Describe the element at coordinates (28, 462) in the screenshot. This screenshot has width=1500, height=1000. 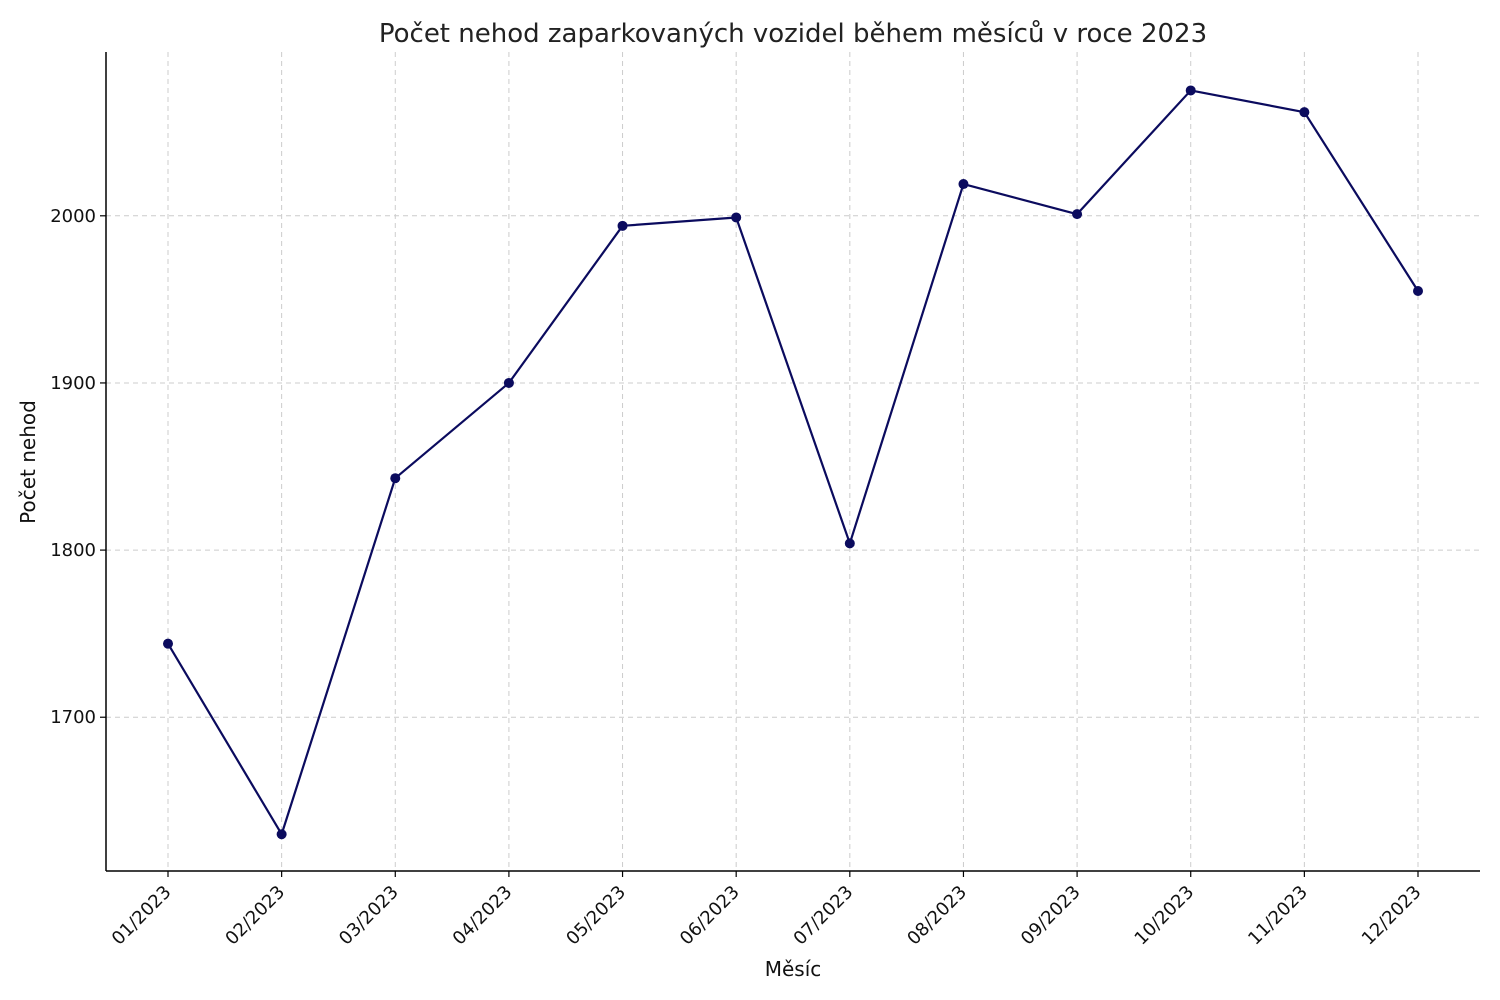
I see `y-axis-label: Počet nehod` at that location.